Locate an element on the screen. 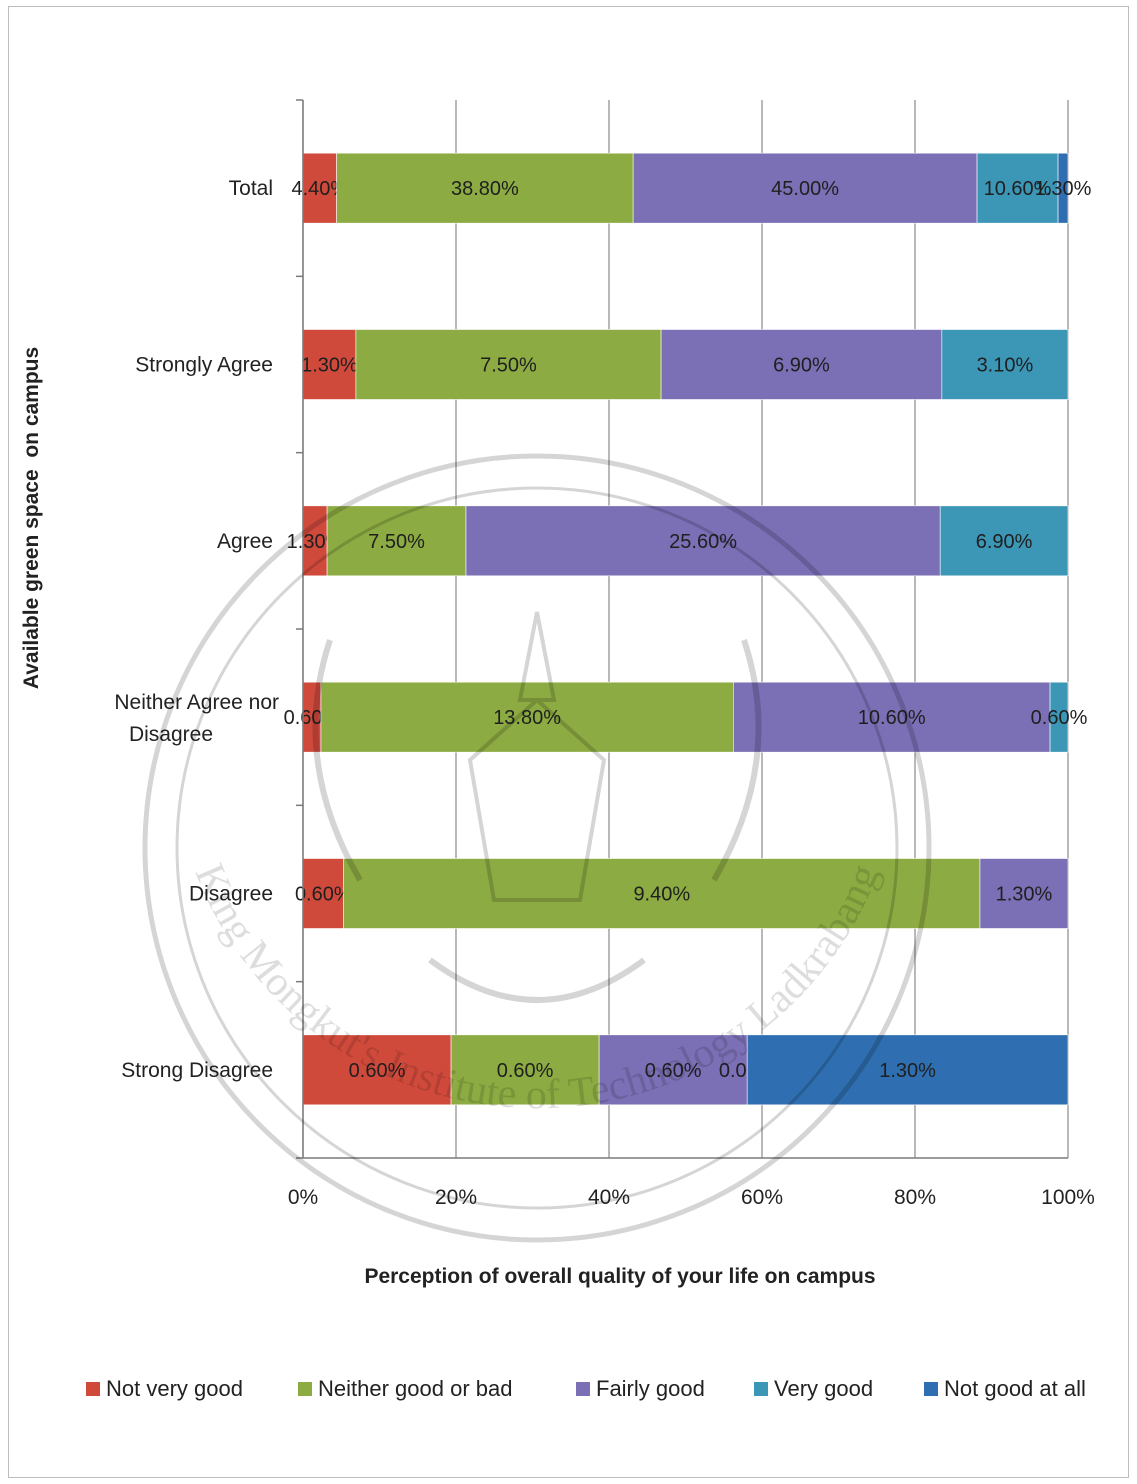 The width and height of the screenshot is (1137, 1484). x-tick-labels: 0% 20% 40% 60% 80% 100% is located at coordinates (691, 1197).